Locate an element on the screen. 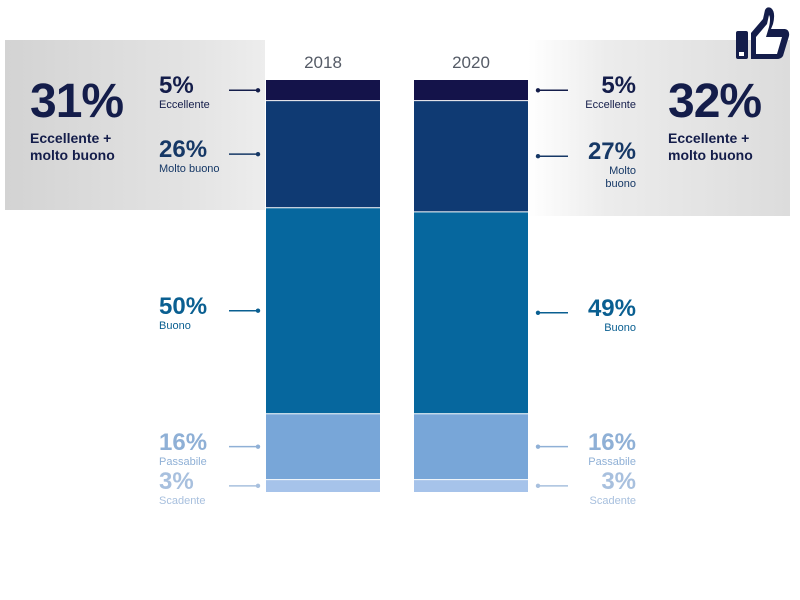 The image size is (800, 600). data-label-2018-scadente: 3% Scadente is located at coordinates (182, 487).